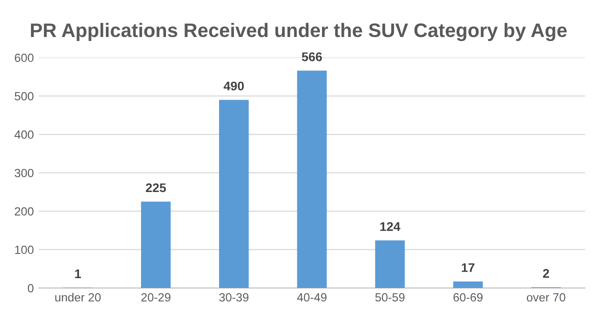  Describe the element at coordinates (311, 297) in the screenshot. I see `x-tick-label: 40-49` at that location.